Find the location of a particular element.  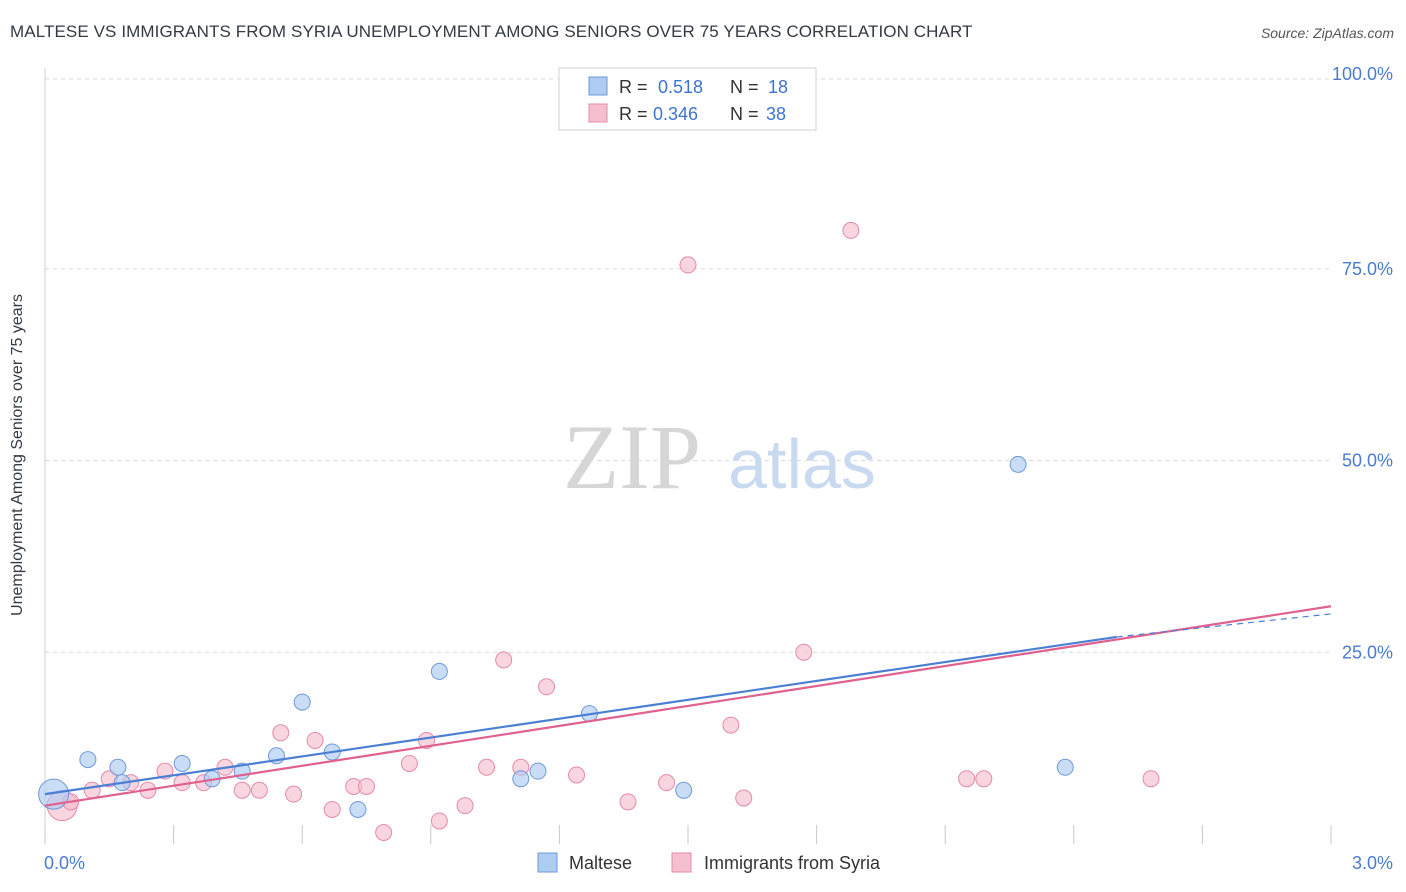

legend-r-label-2: R = is located at coordinates (633, 114).